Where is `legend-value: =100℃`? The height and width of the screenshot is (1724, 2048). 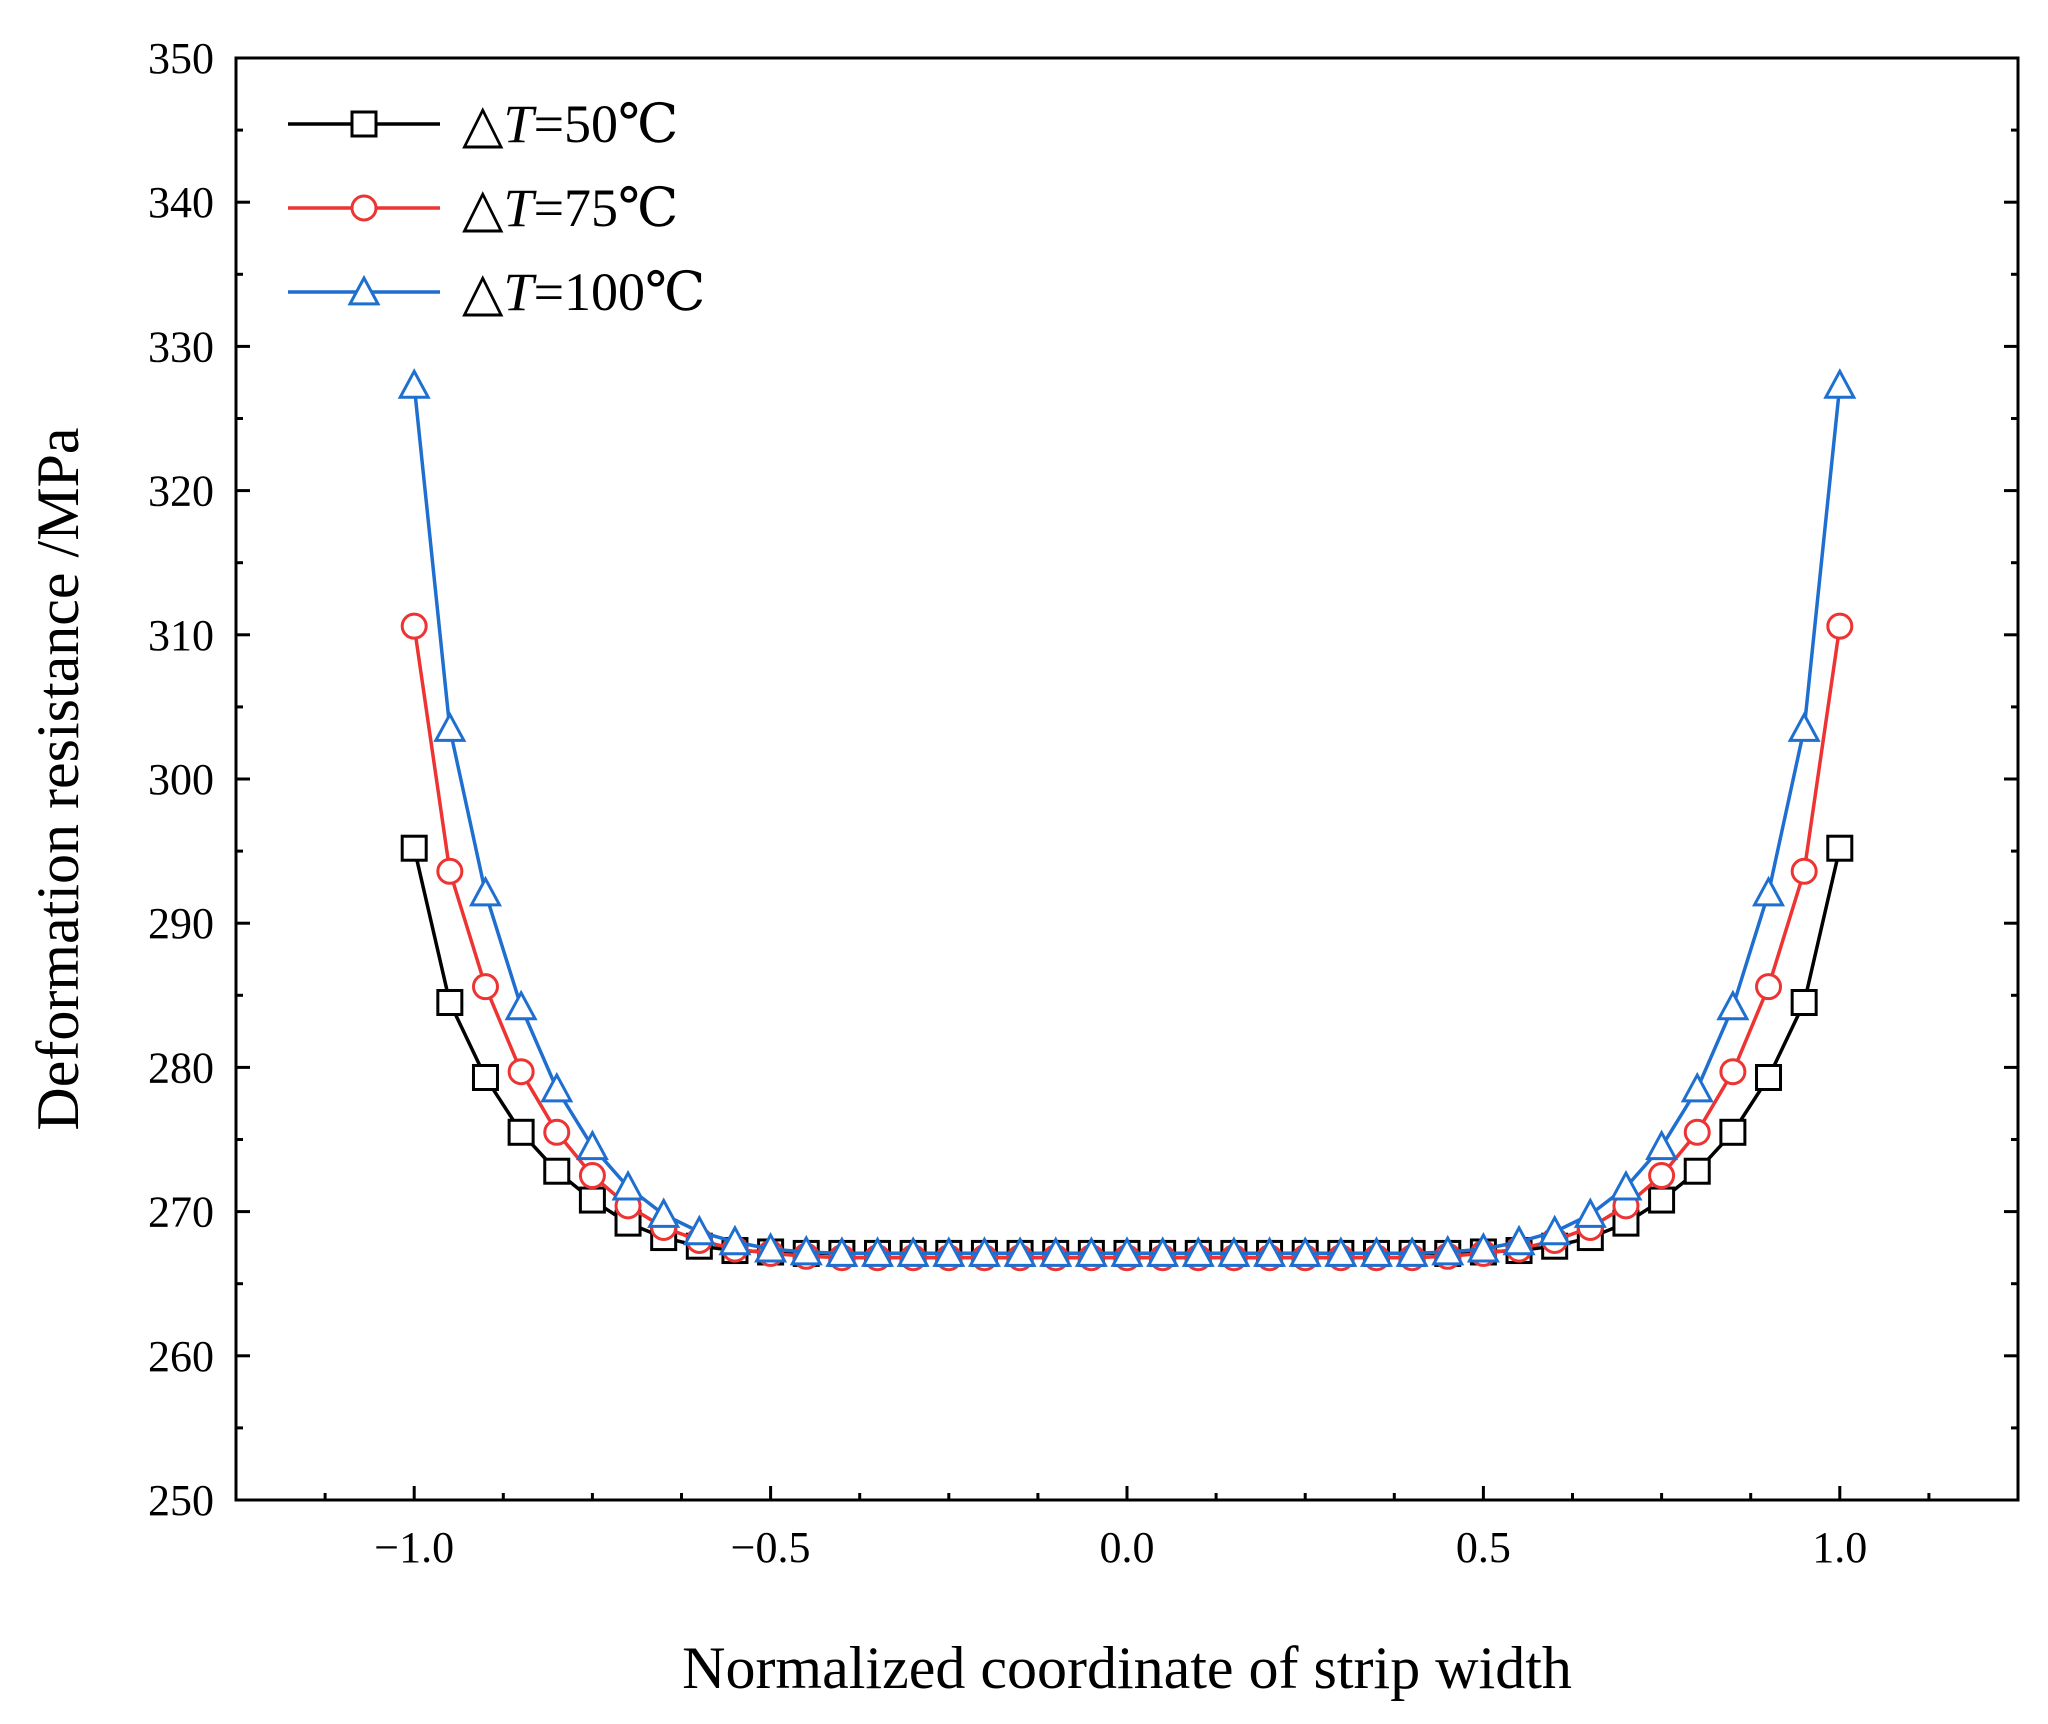 legend-value: =100℃ is located at coordinates (620, 292).